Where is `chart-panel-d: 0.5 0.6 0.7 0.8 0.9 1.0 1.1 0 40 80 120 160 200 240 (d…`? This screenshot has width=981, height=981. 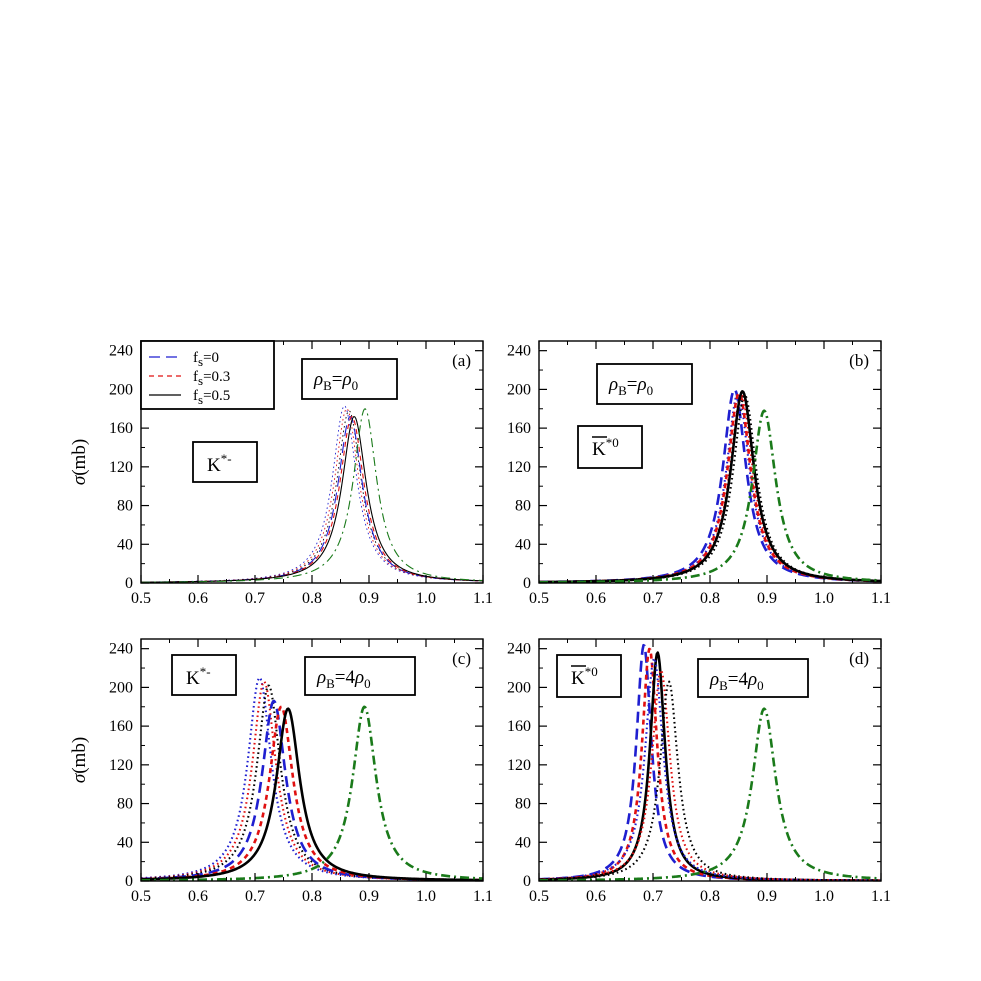
chart-panel-d: 0.5 0.6 0.7 0.8 0.9 1.0 1.1 0 40 80 120 160 200 240 (d… is located at coordinates (699, 771).